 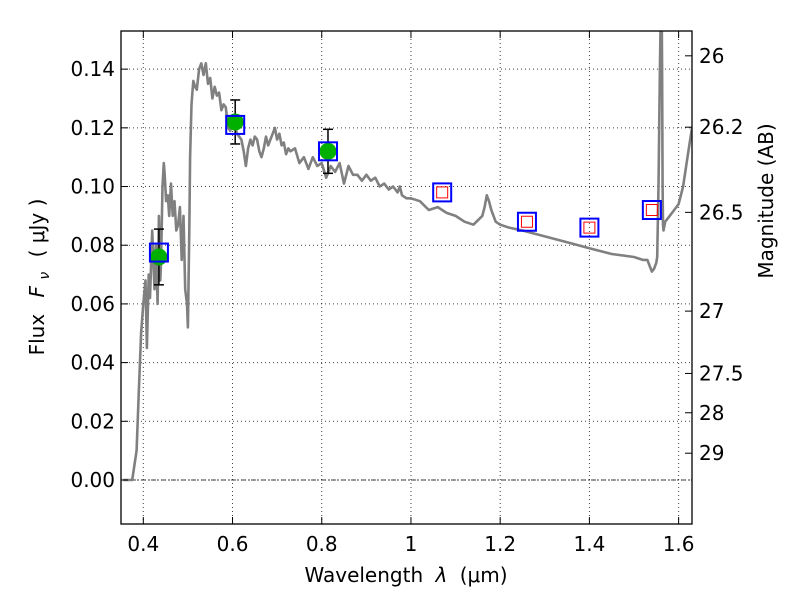 What do you see at coordinates (143, 544) in the screenshot?
I see `x-tick-label-0: 0.4` at bounding box center [143, 544].